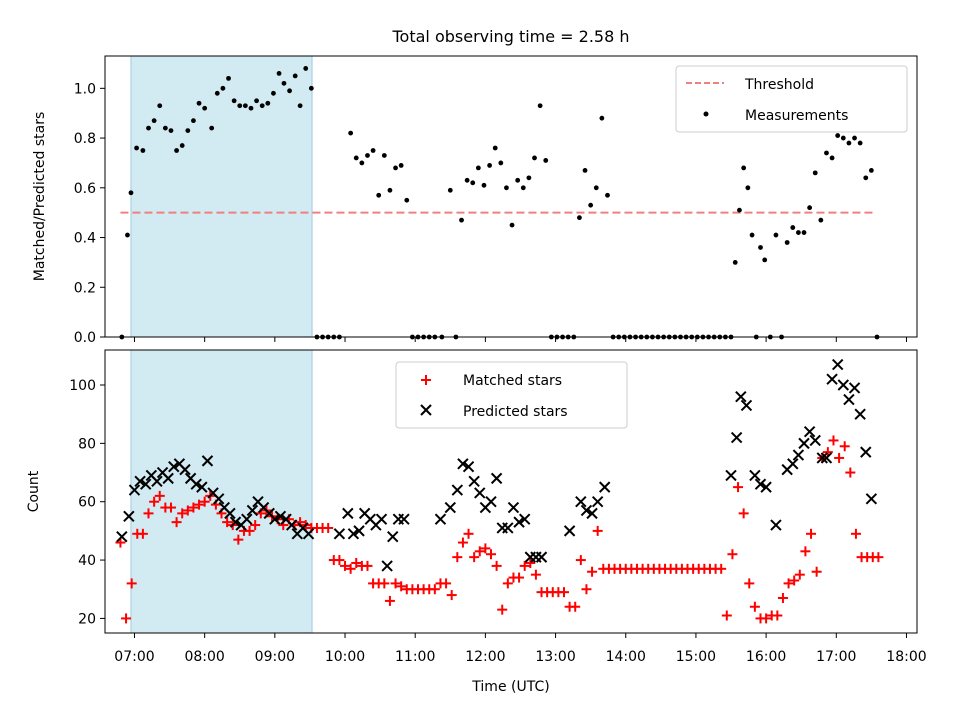  What do you see at coordinates (836, 657) in the screenshot?
I see `x-tick-label: 17:00` at bounding box center [836, 657].